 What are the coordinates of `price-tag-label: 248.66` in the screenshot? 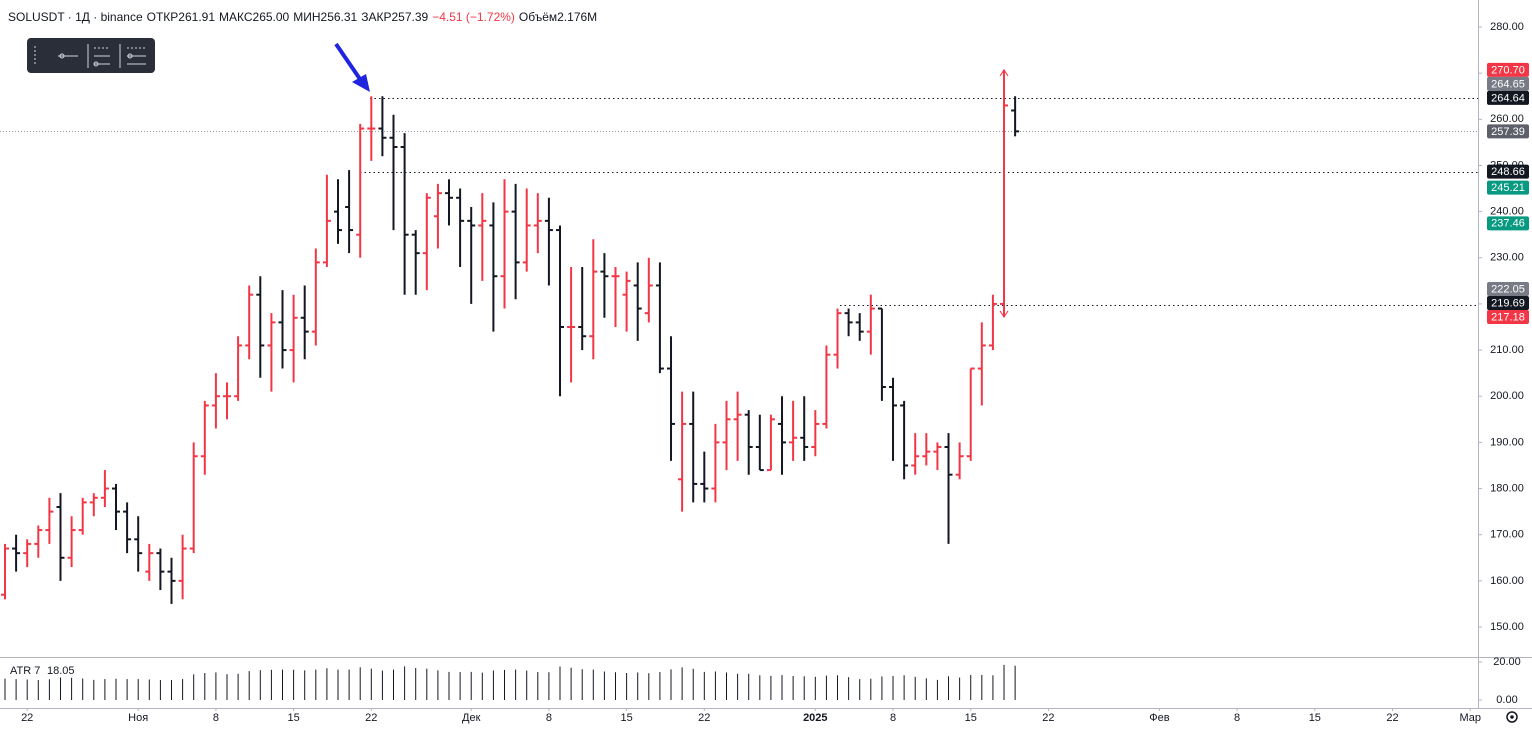 It's located at (1508, 172).